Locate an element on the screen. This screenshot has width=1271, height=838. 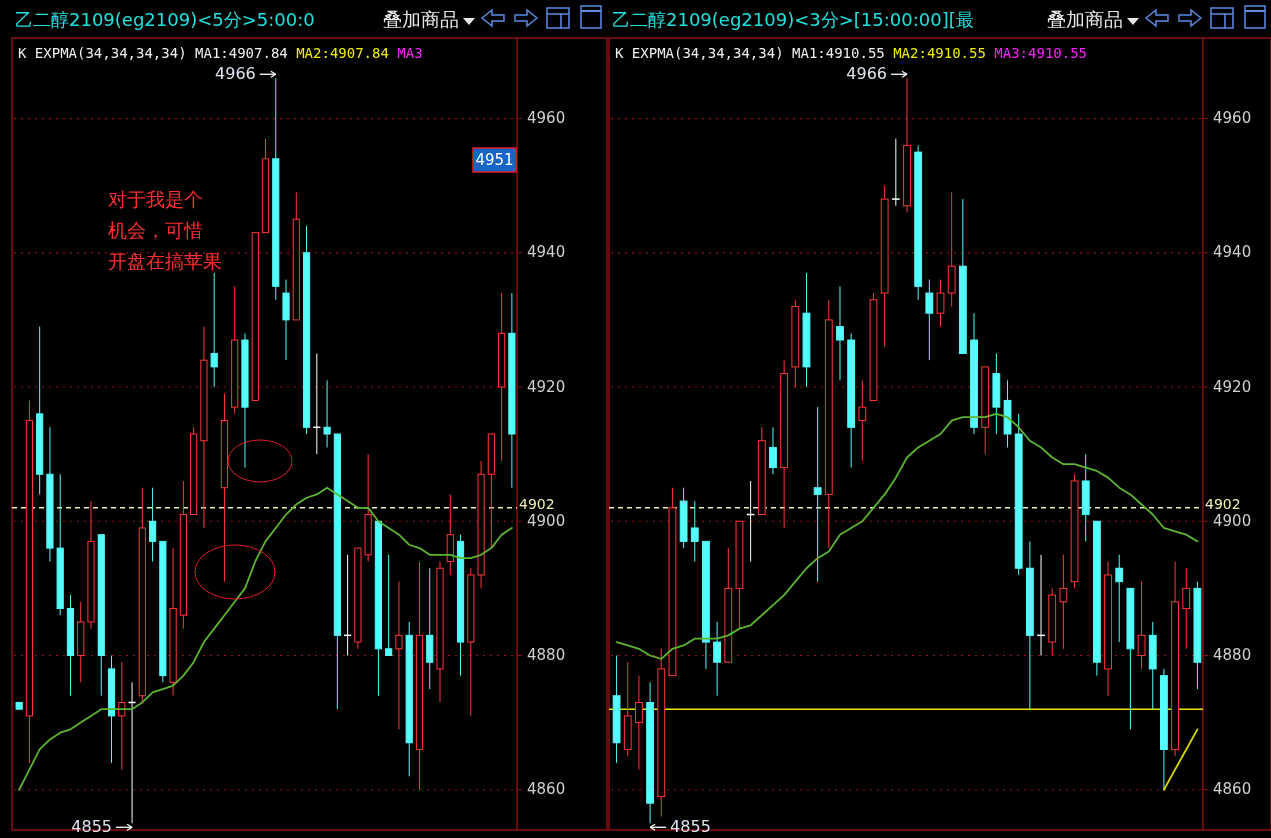
annotation: 对于我是个机会，可惜开盘在搞苹果 is located at coordinates (165, 230).